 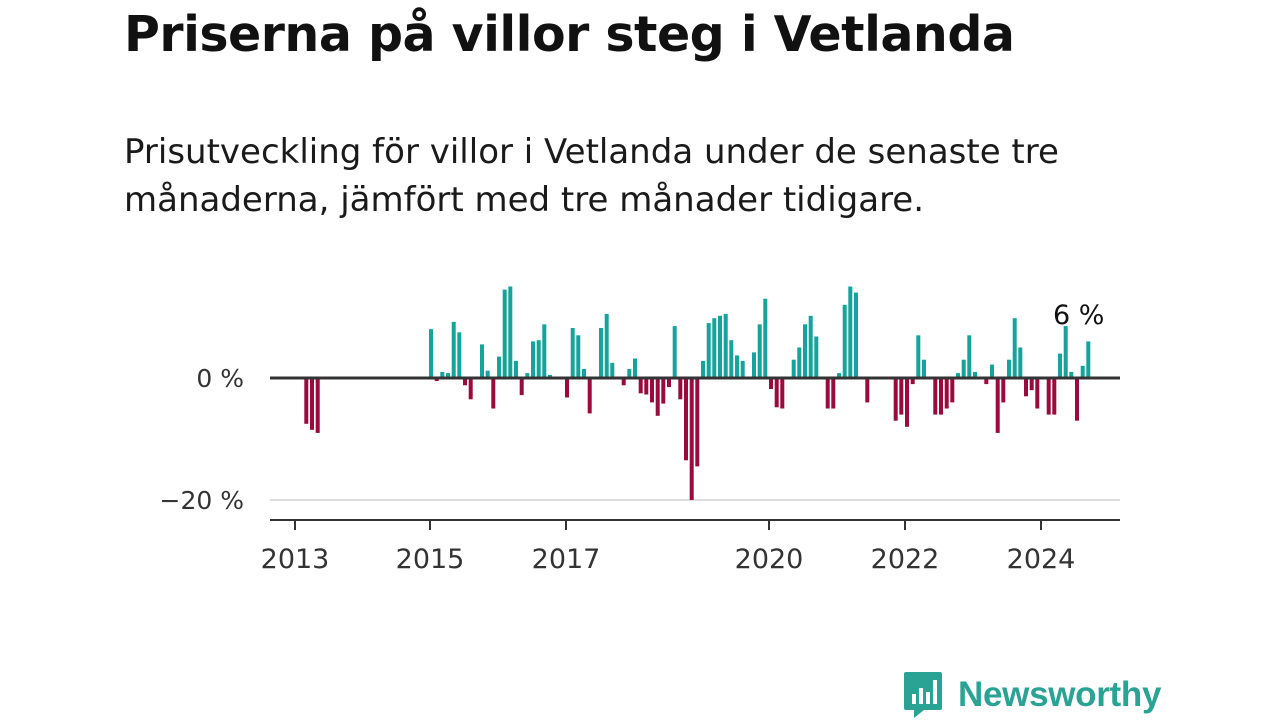 What do you see at coordinates (220, 378) in the screenshot?
I see `y-tick-label: 0 %` at bounding box center [220, 378].